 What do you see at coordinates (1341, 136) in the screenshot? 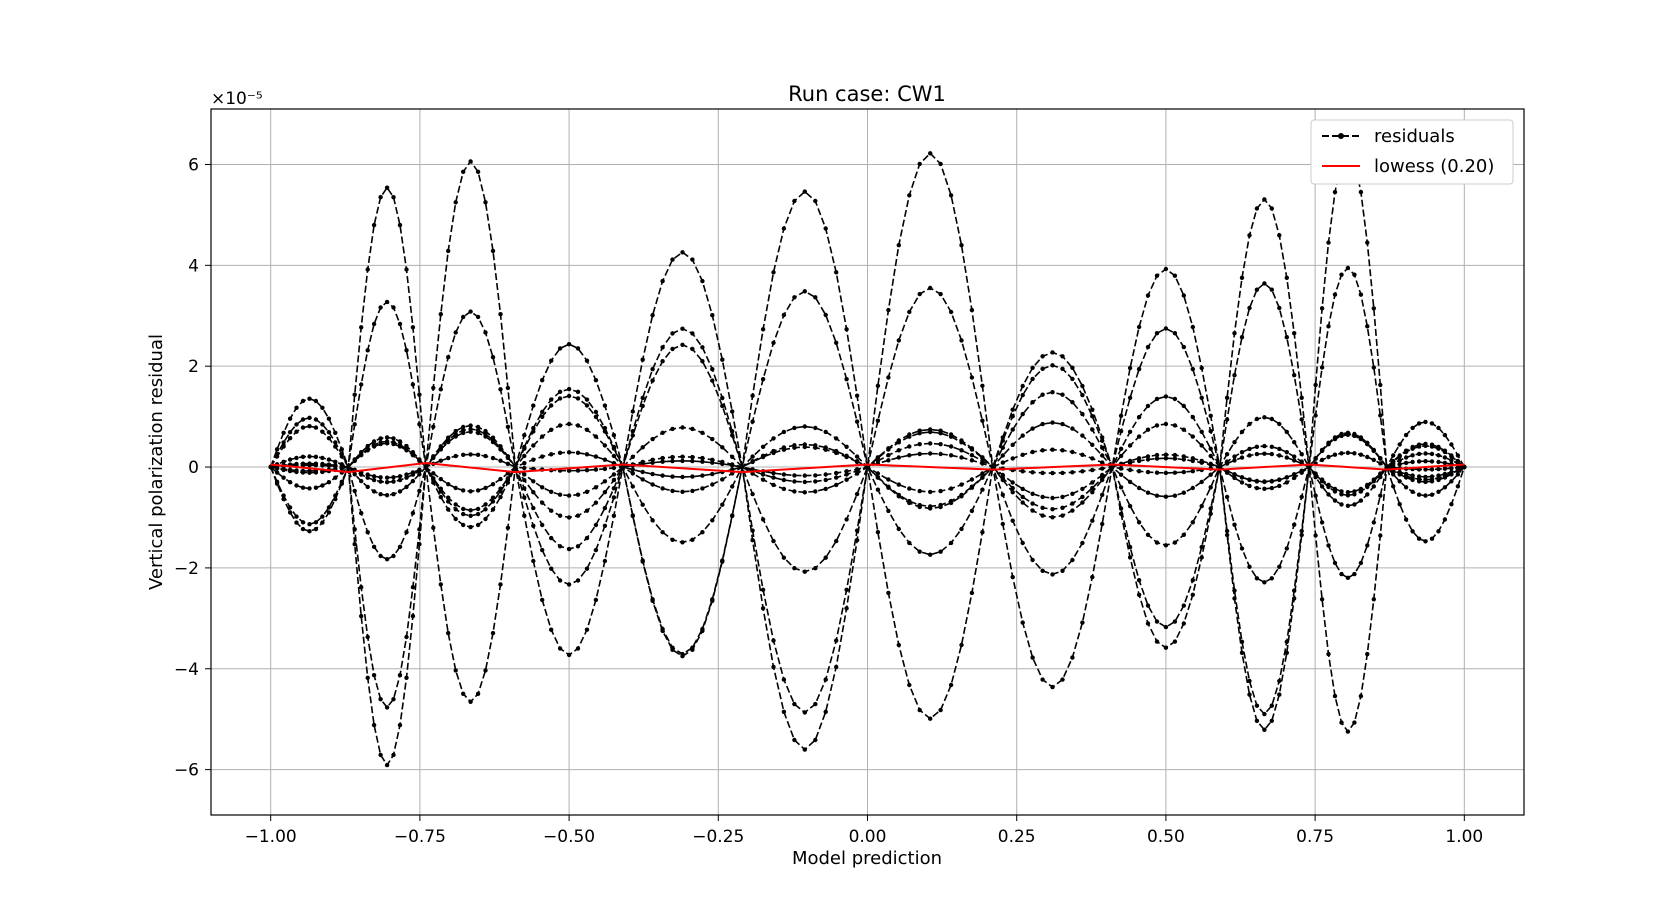
I see `legend-residuals-marker` at bounding box center [1341, 136].